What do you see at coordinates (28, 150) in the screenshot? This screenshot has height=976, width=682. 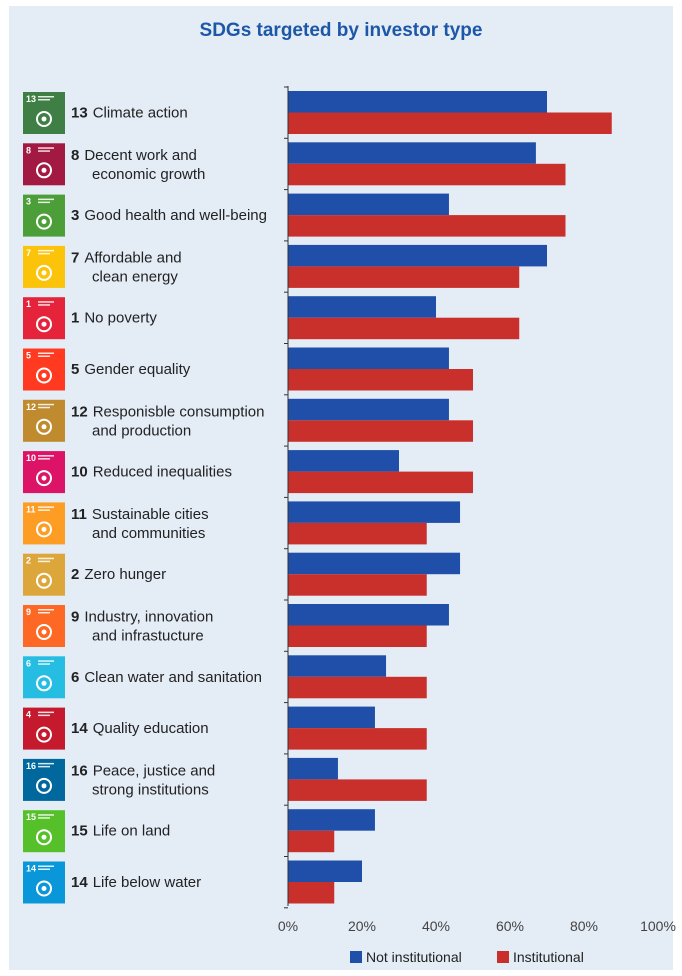 I see `svg-text: 8` at bounding box center [28, 150].